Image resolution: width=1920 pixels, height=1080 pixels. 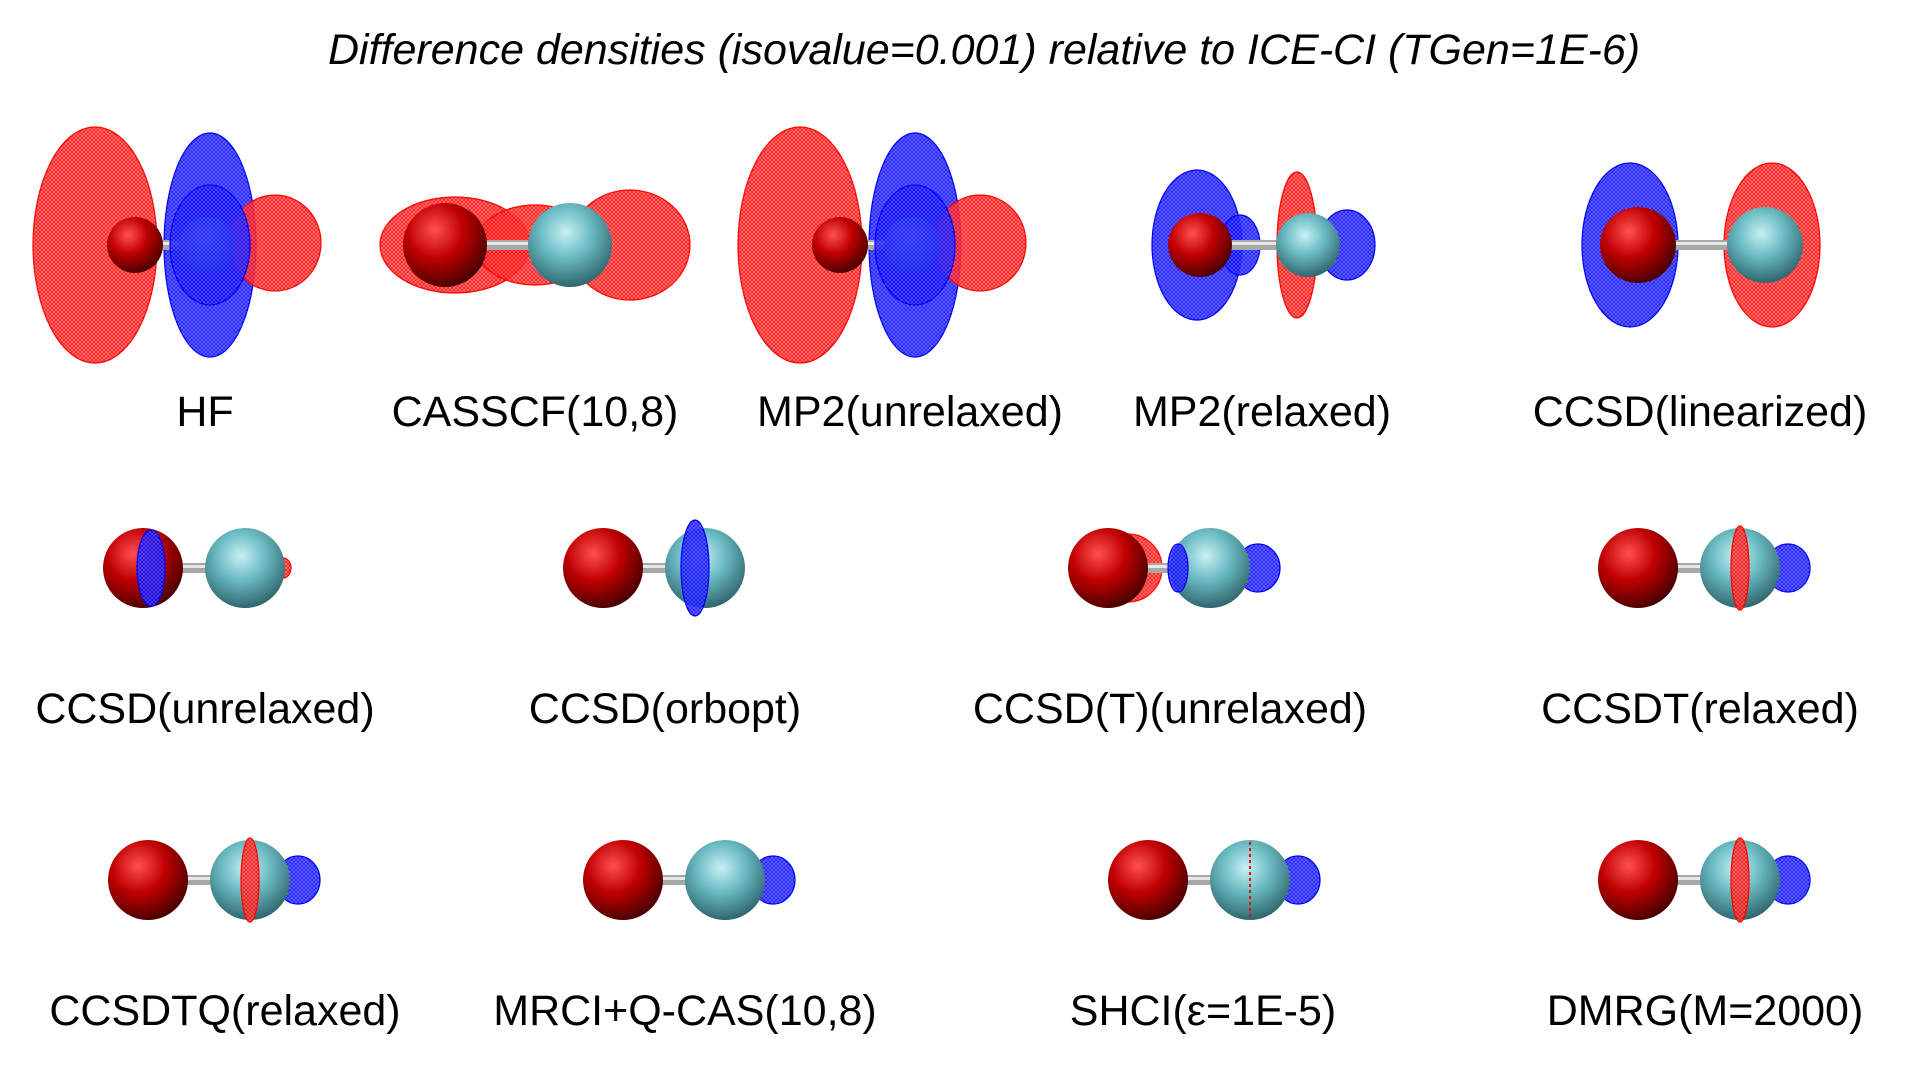 What do you see at coordinates (665, 709) in the screenshot?
I see `method-label: CCSD(orbopt)` at bounding box center [665, 709].